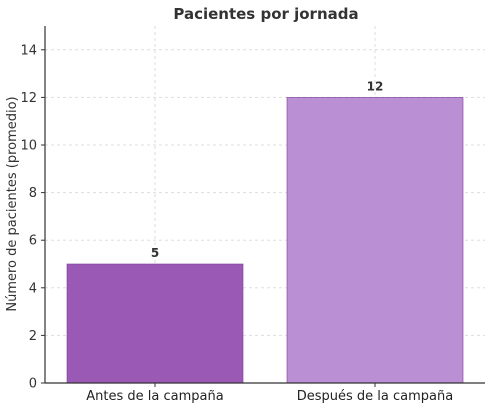 This screenshot has width=487, height=408. Describe the element at coordinates (33, 241) in the screenshot. I see `y-tick-label: 6` at that location.